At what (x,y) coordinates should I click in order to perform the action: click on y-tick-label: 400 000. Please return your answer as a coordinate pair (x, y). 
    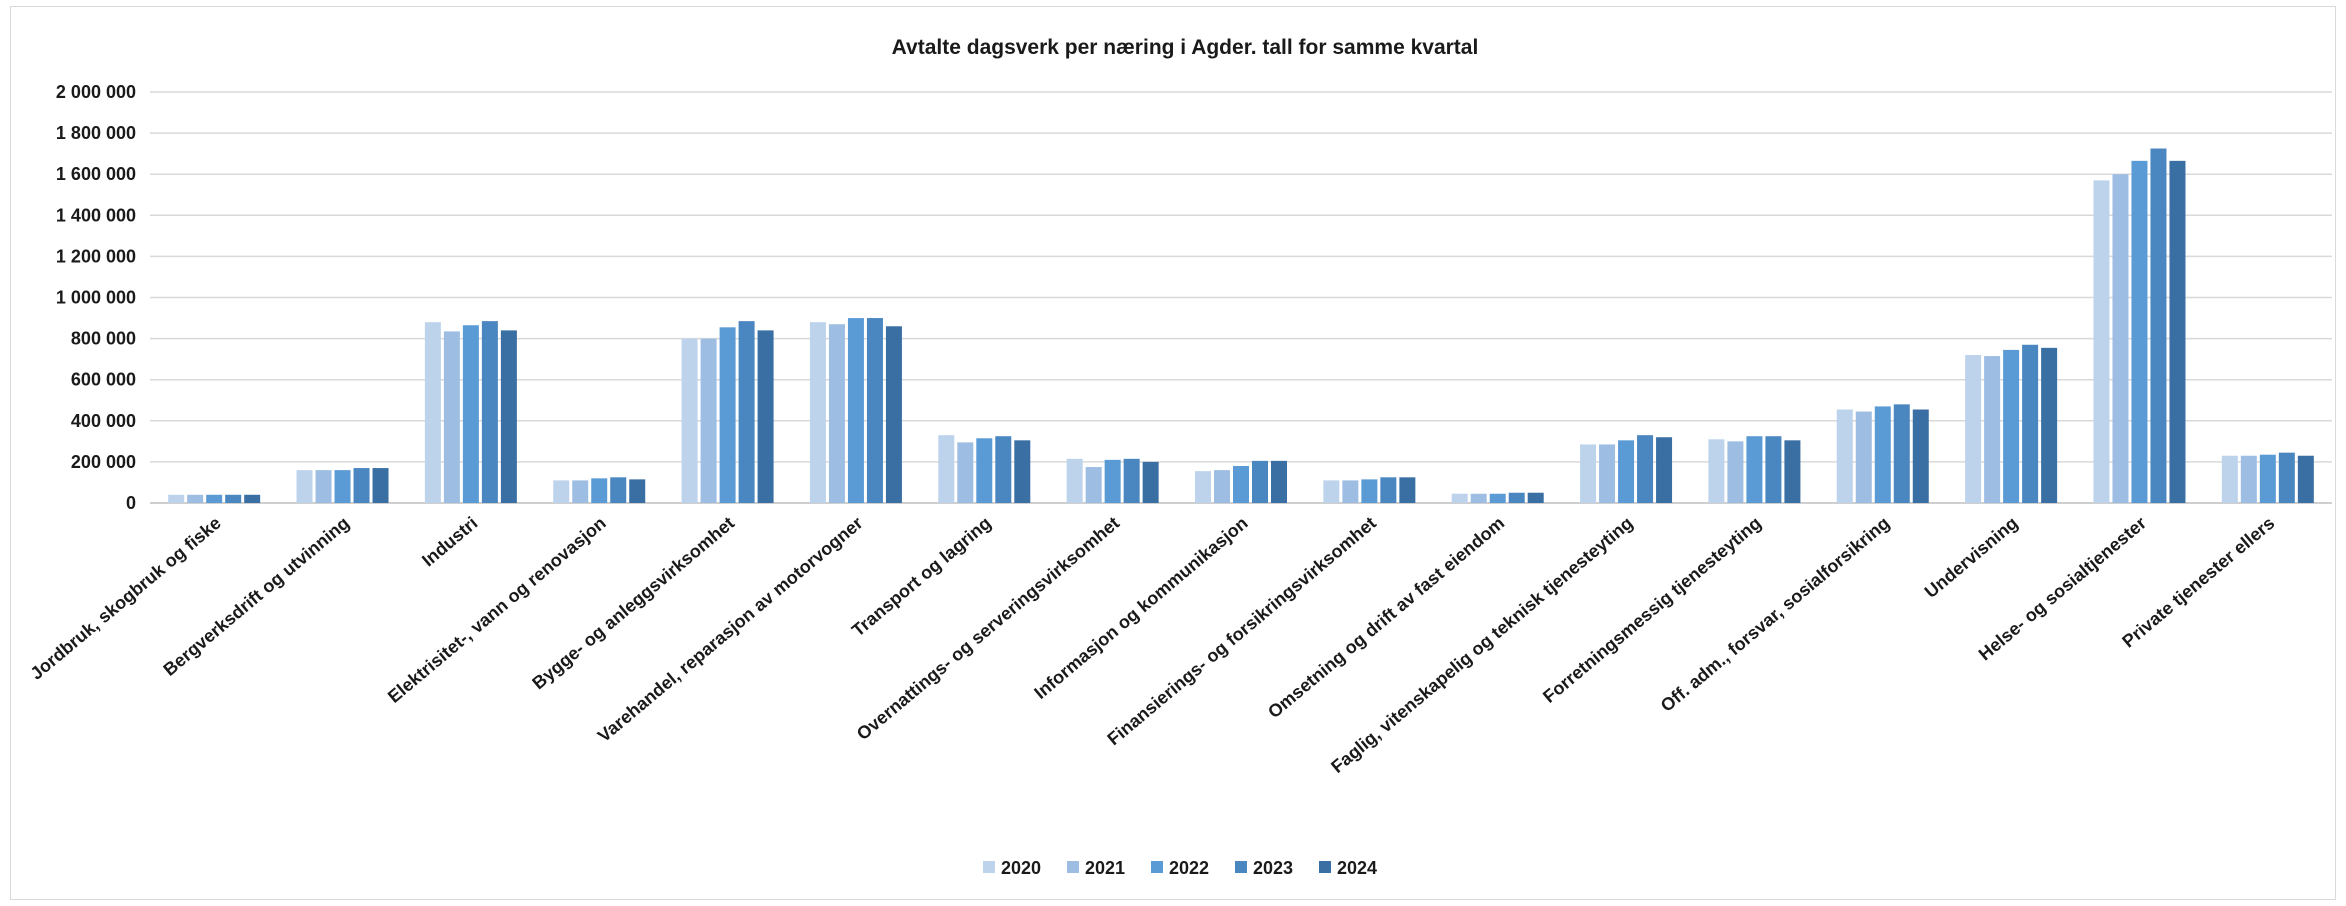
    Looking at the image, I should click on (103, 421).